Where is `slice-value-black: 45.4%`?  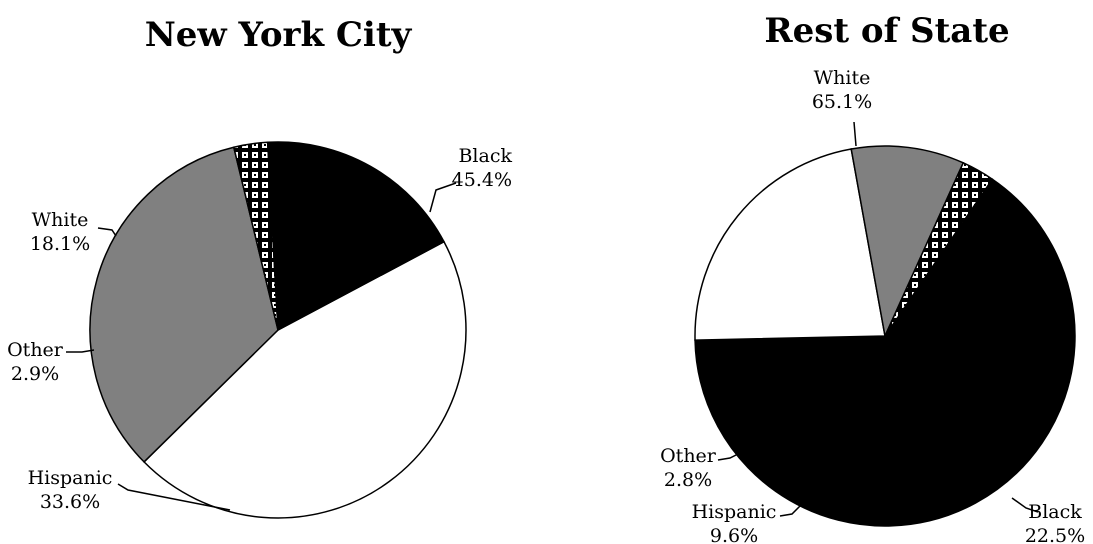 slice-value-black: 45.4% is located at coordinates (482, 180).